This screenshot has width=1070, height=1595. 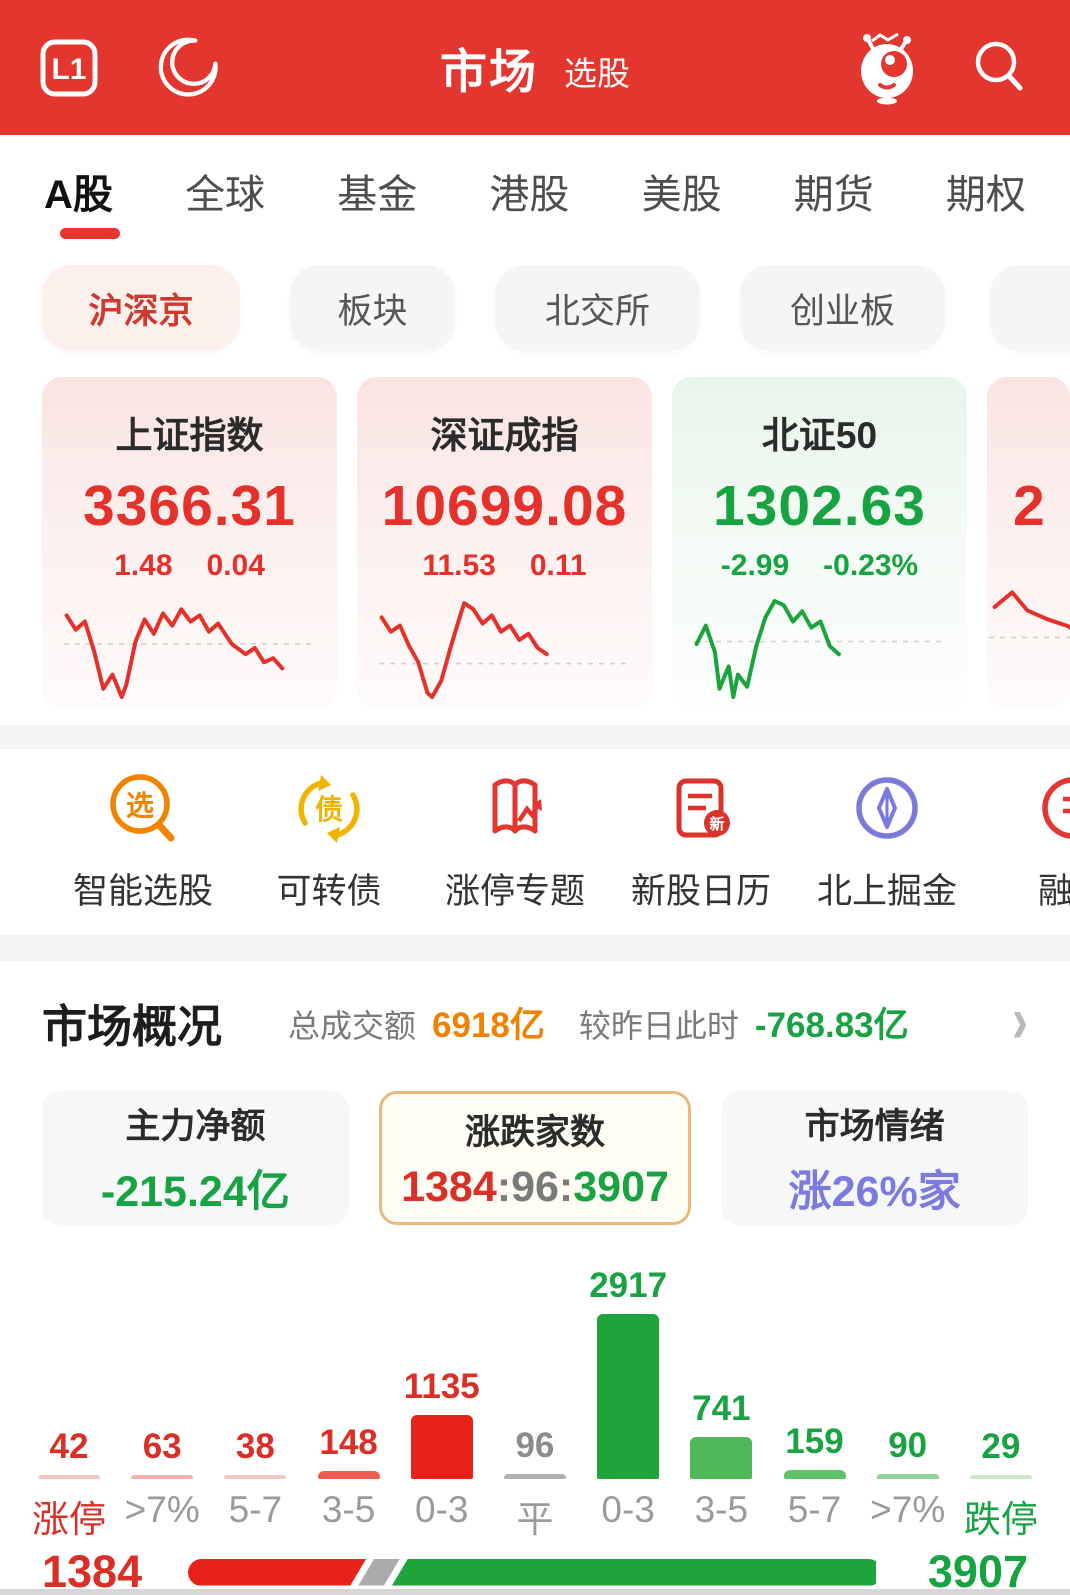 I want to click on tab-hk-stocks: 港股, so click(x=529, y=195).